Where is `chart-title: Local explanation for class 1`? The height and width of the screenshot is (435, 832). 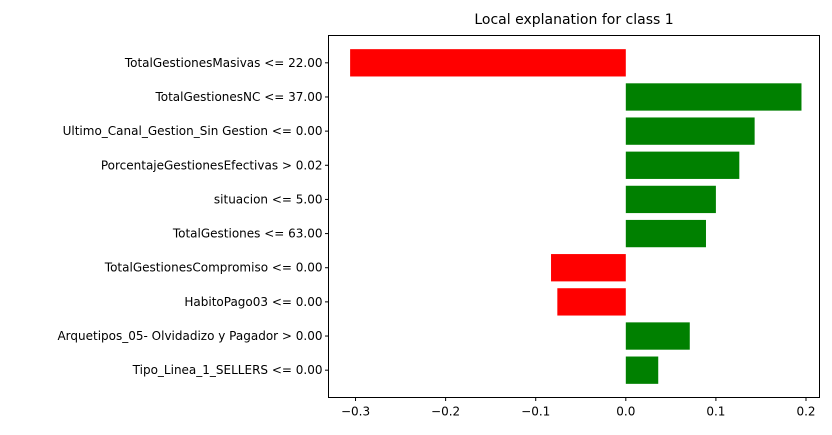
chart-title: Local explanation for class 1 is located at coordinates (573, 20).